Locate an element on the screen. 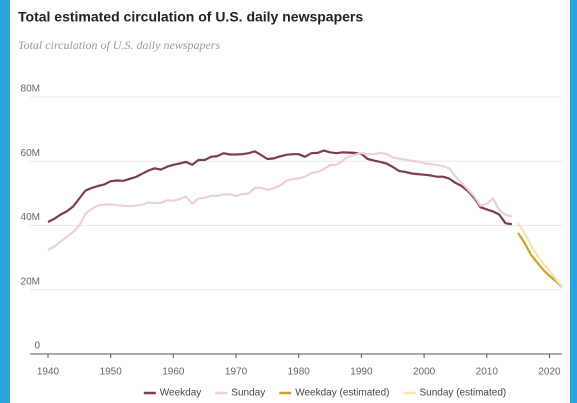 Image resolution: width=577 pixels, height=403 pixels. x-tick-label: 1950 is located at coordinates (111, 372).